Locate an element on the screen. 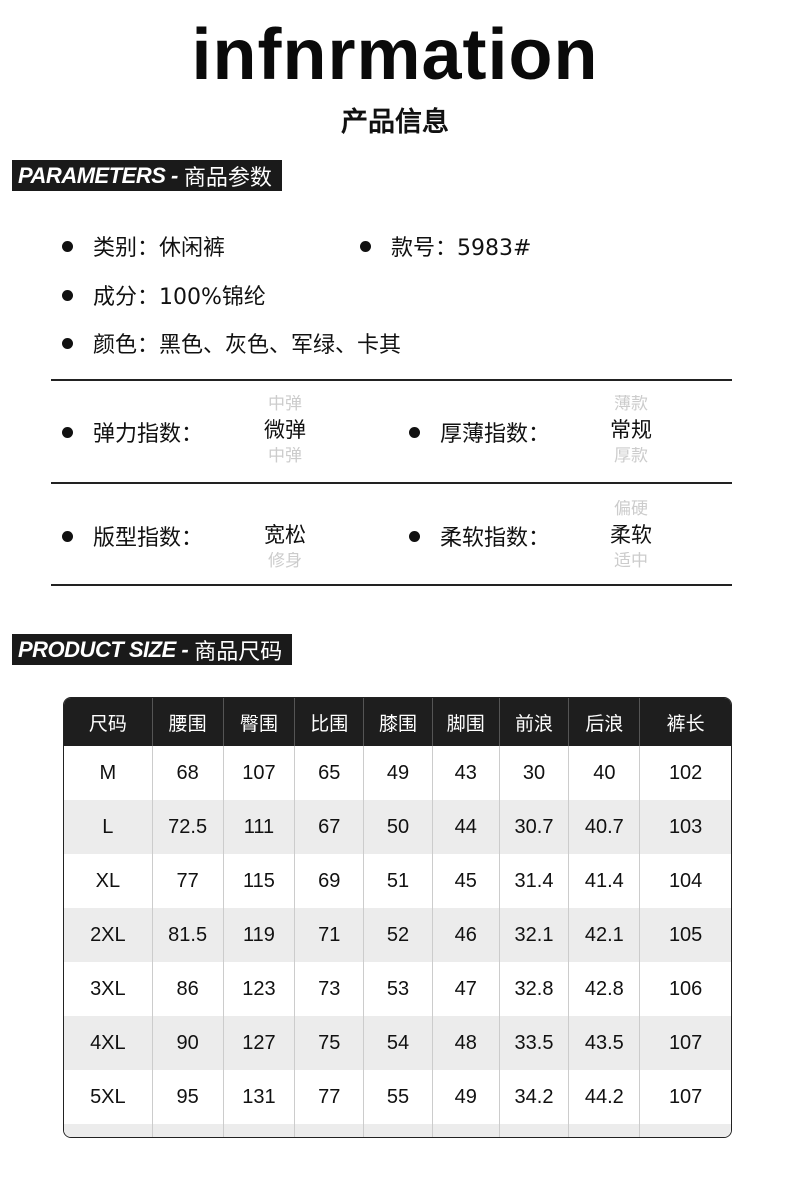 The height and width of the screenshot is (1190, 790). table-cell: 42.8 is located at coordinates (603, 989).